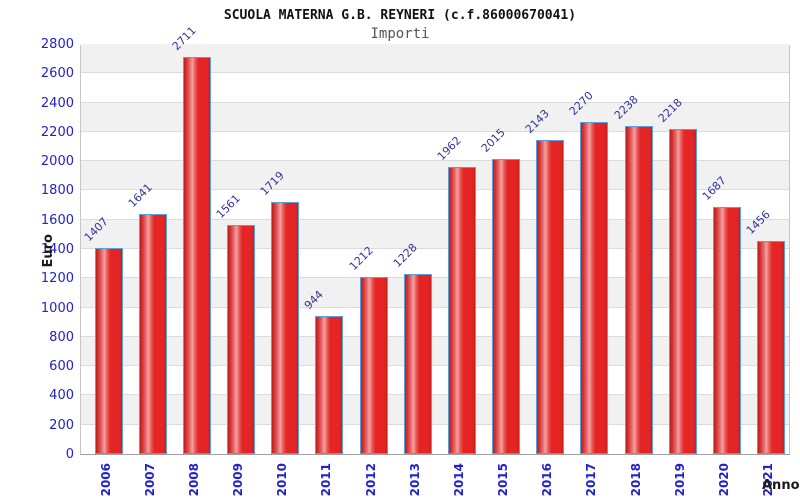 This screenshot has width=800, height=500. I want to click on y-tick-label: 200, so click(61, 425).